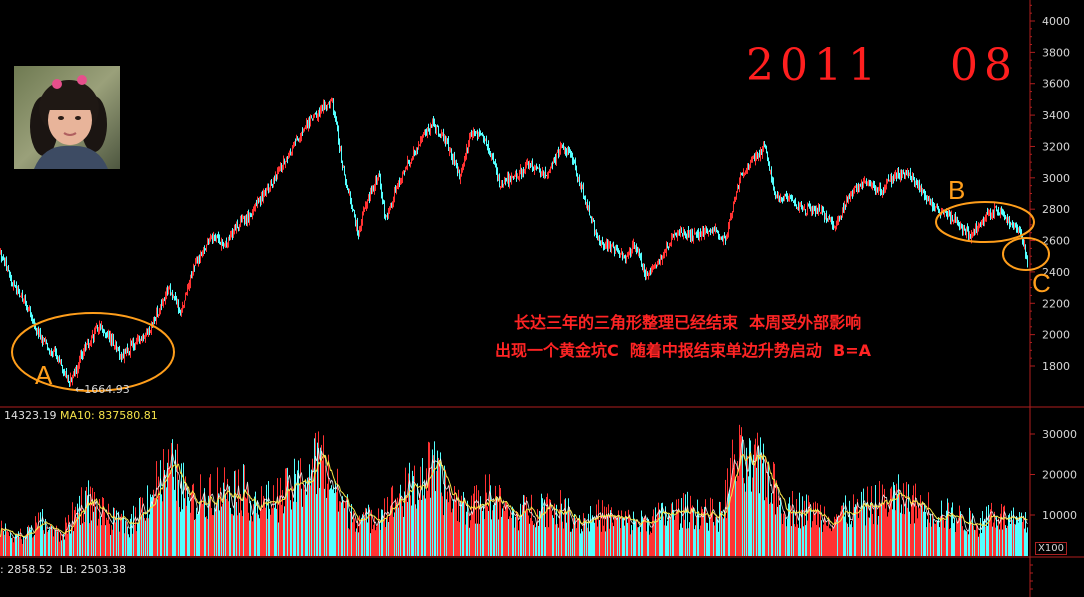  What do you see at coordinates (1056, 303) in the screenshot?
I see `price-tick-label: 2200` at bounding box center [1056, 303].